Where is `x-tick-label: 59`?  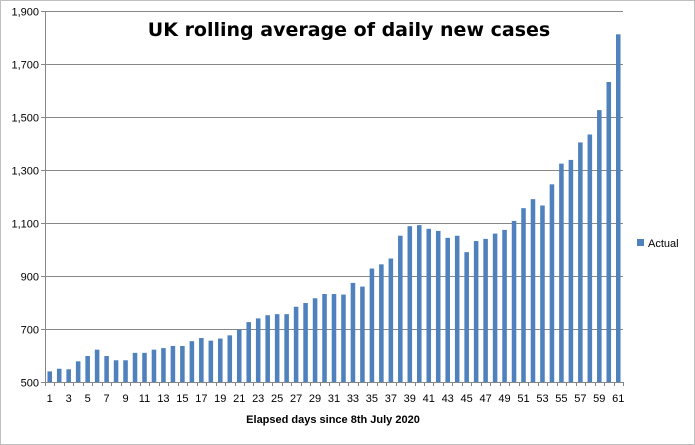
x-tick-label: 59 is located at coordinates (599, 399).